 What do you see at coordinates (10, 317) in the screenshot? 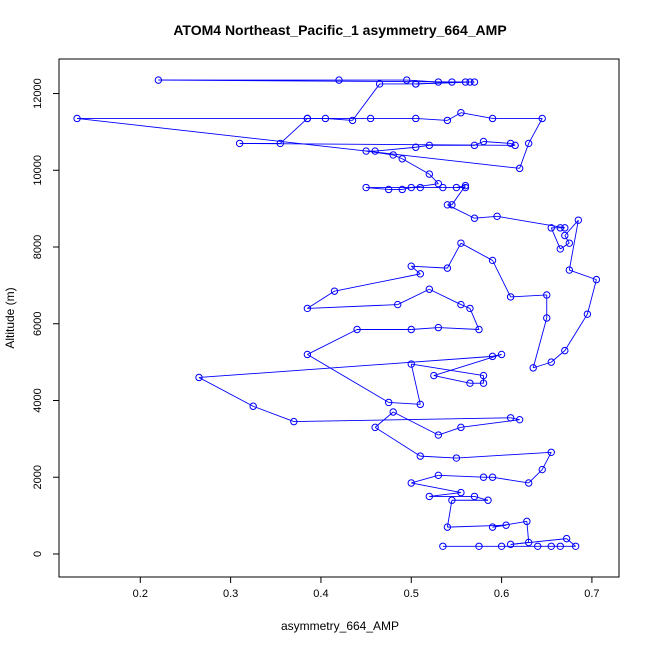
I see `y-axis-label: Altitude (m)` at bounding box center [10, 317].